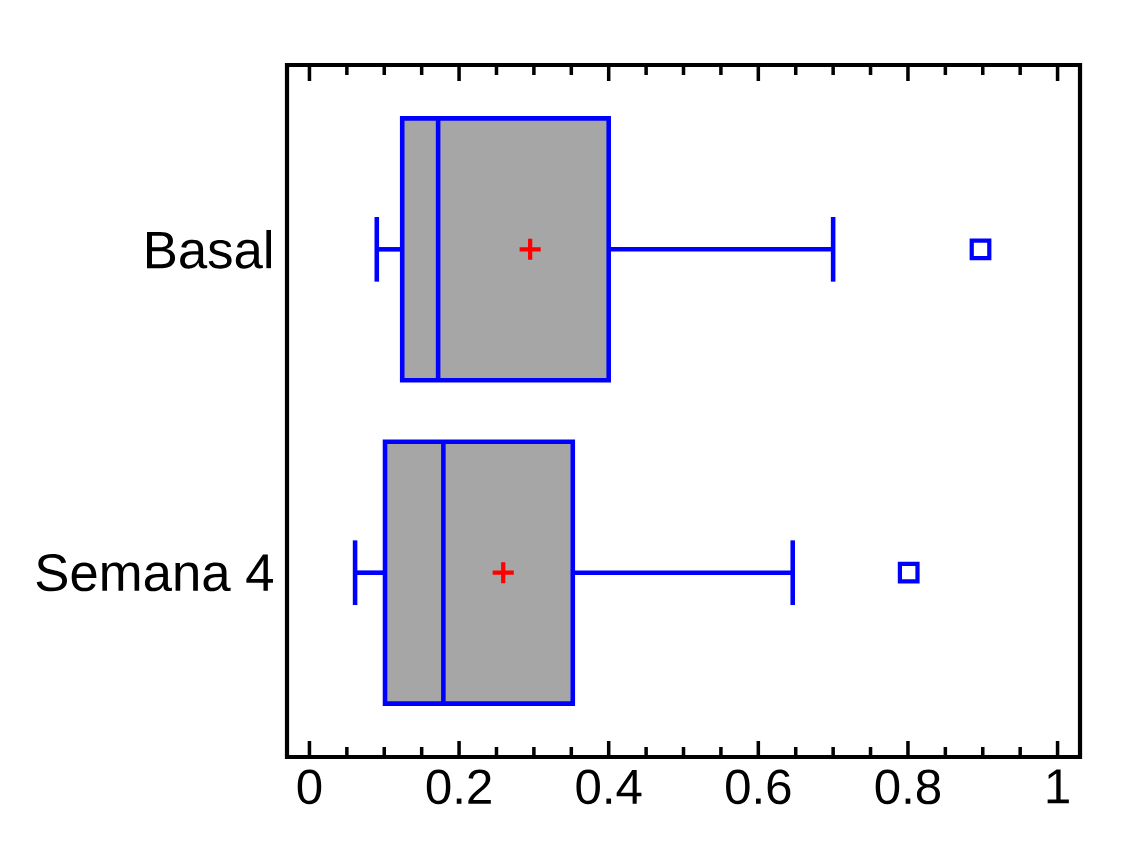 This screenshot has height=865, width=1141. Describe the element at coordinates (1058, 786) in the screenshot. I see `x-tick-label: 1` at that location.